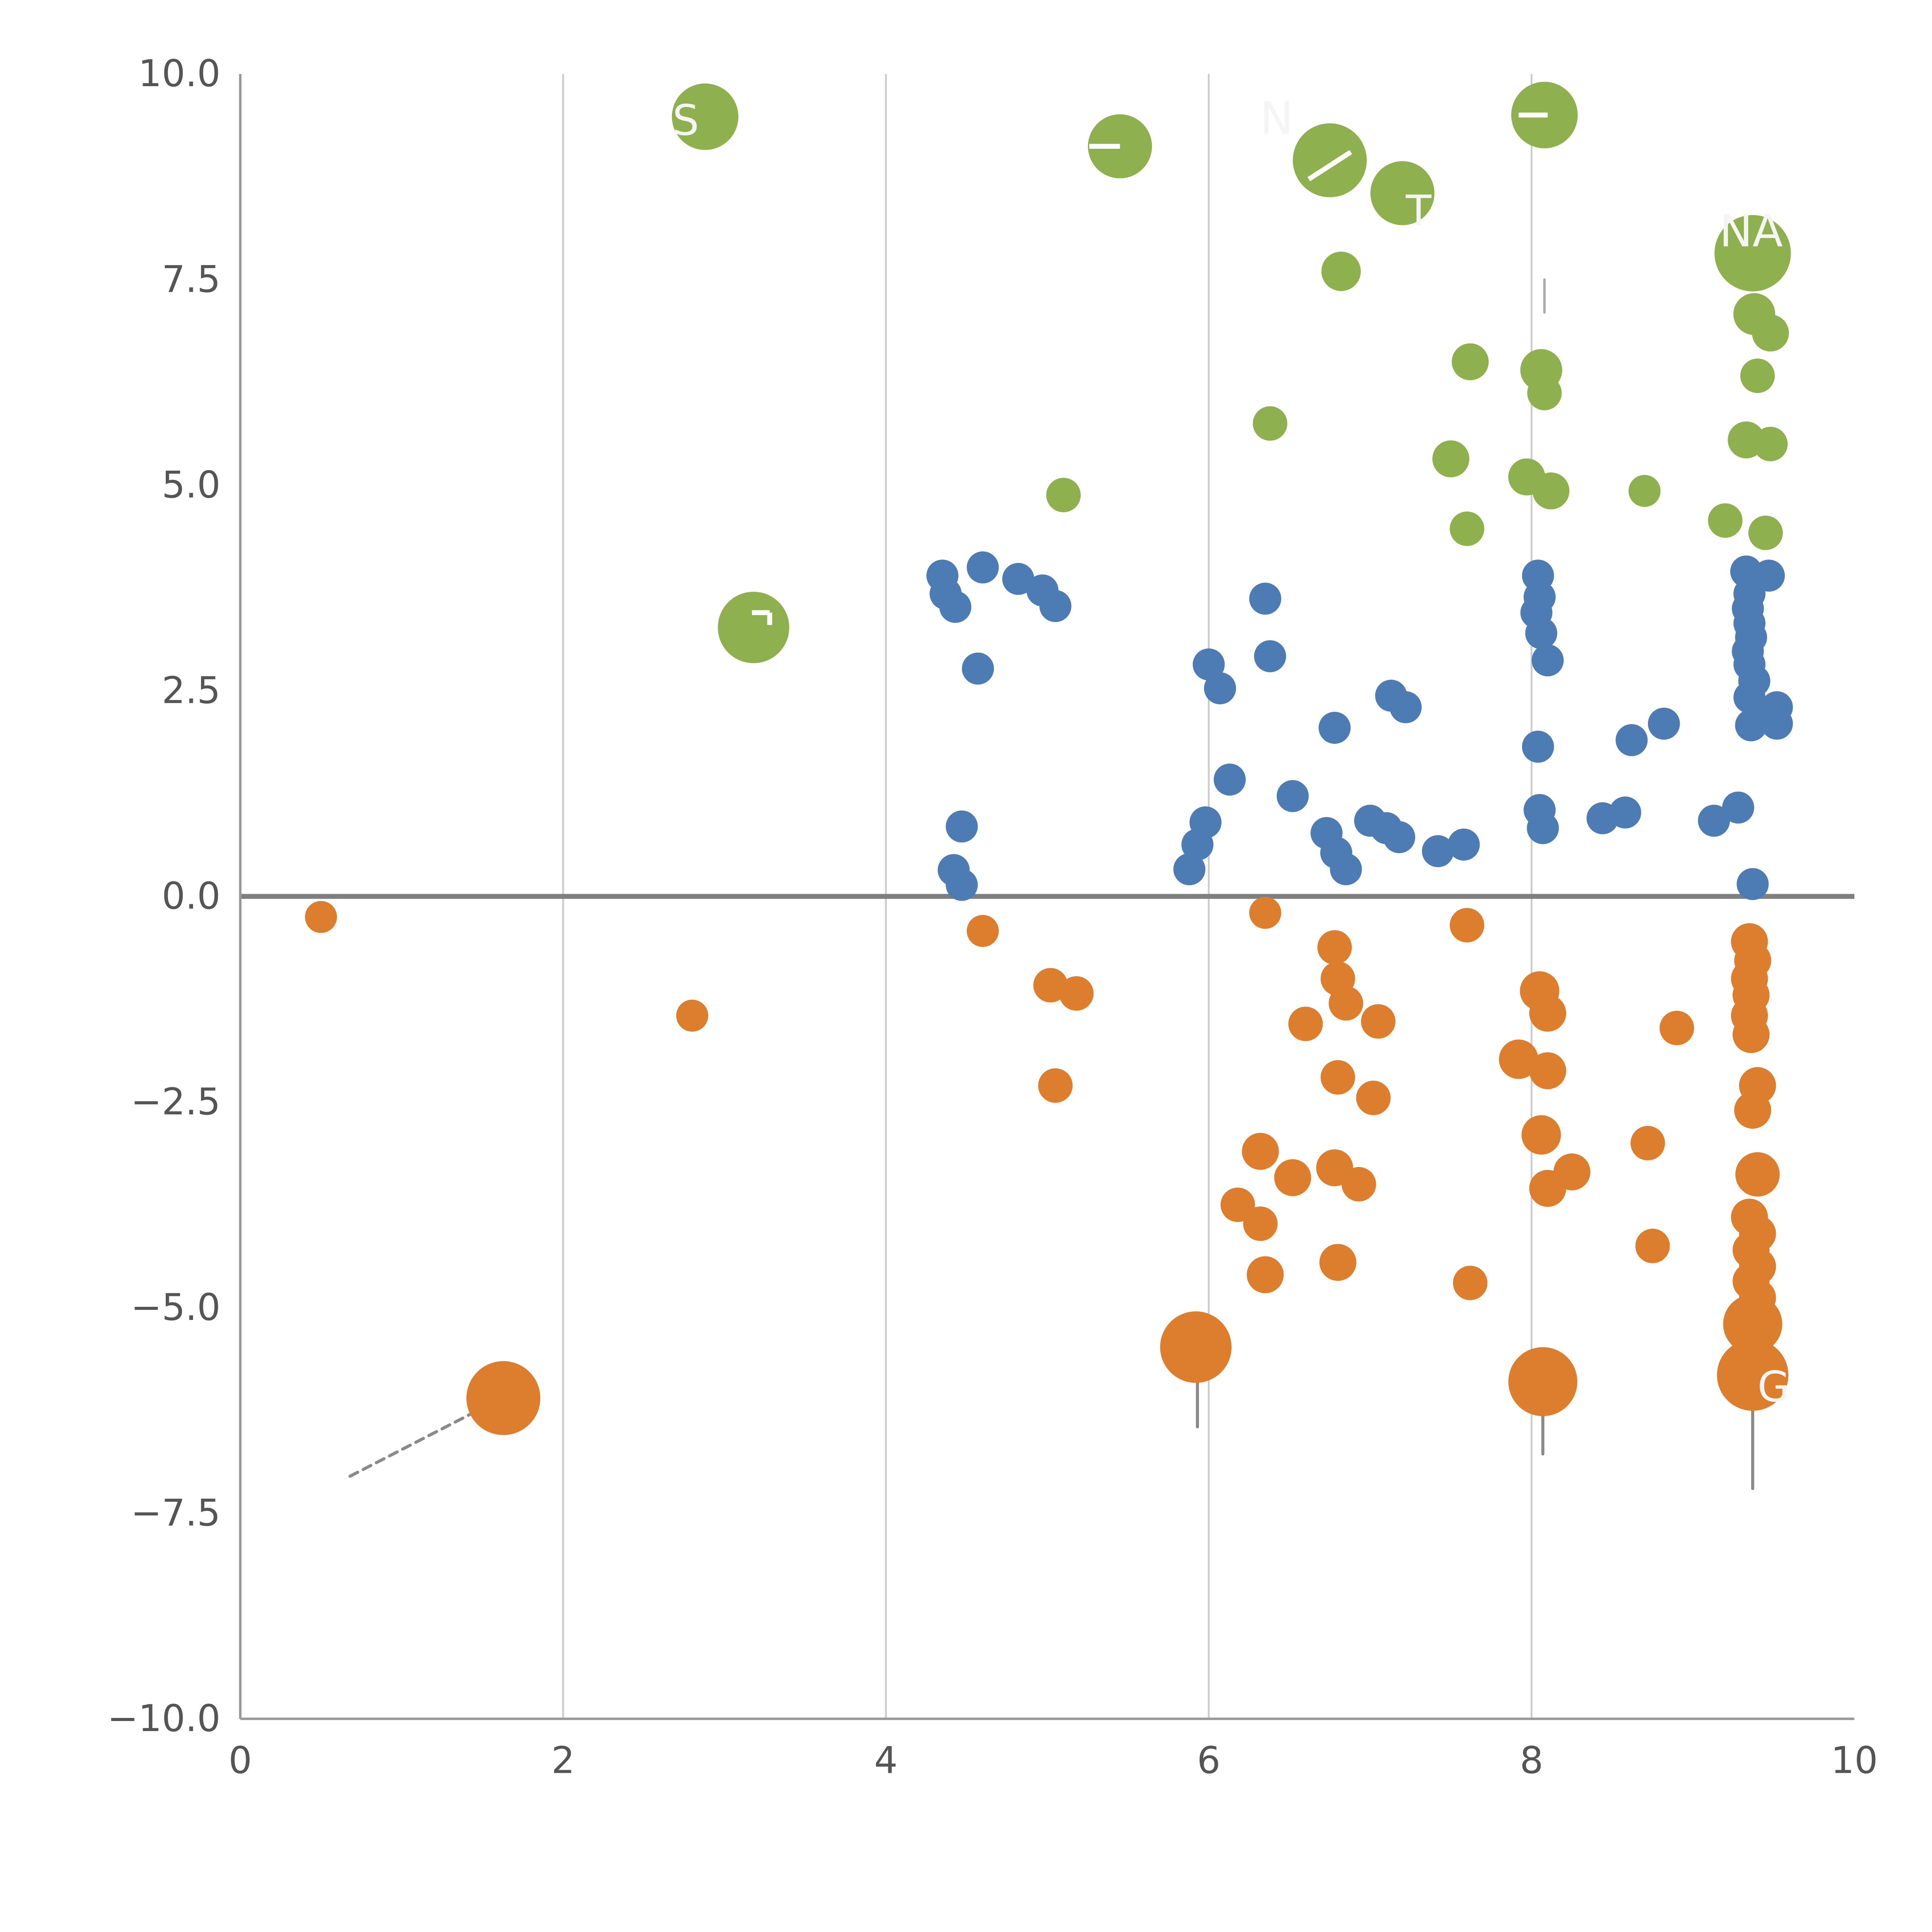 This screenshot has width=1932, height=1932. I want to click on bubble-label: T, so click(1419, 211).